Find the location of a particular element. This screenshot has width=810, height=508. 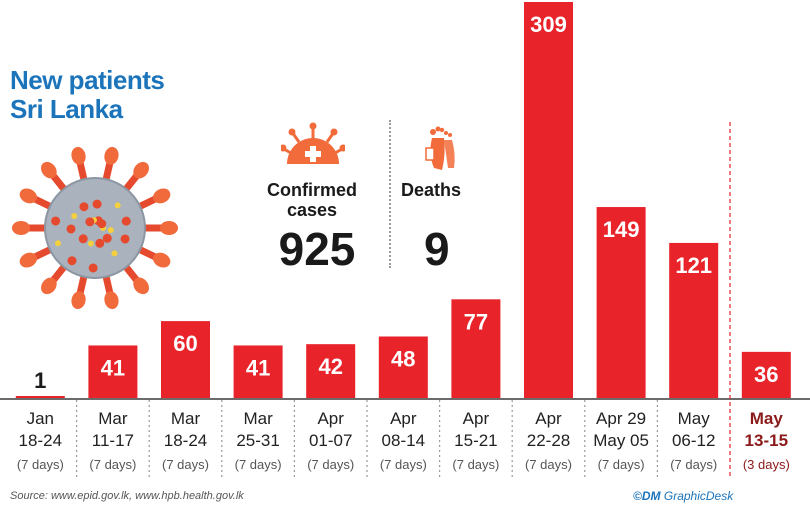

credit-note: ©DM GraphicDesk is located at coordinates (683, 496).